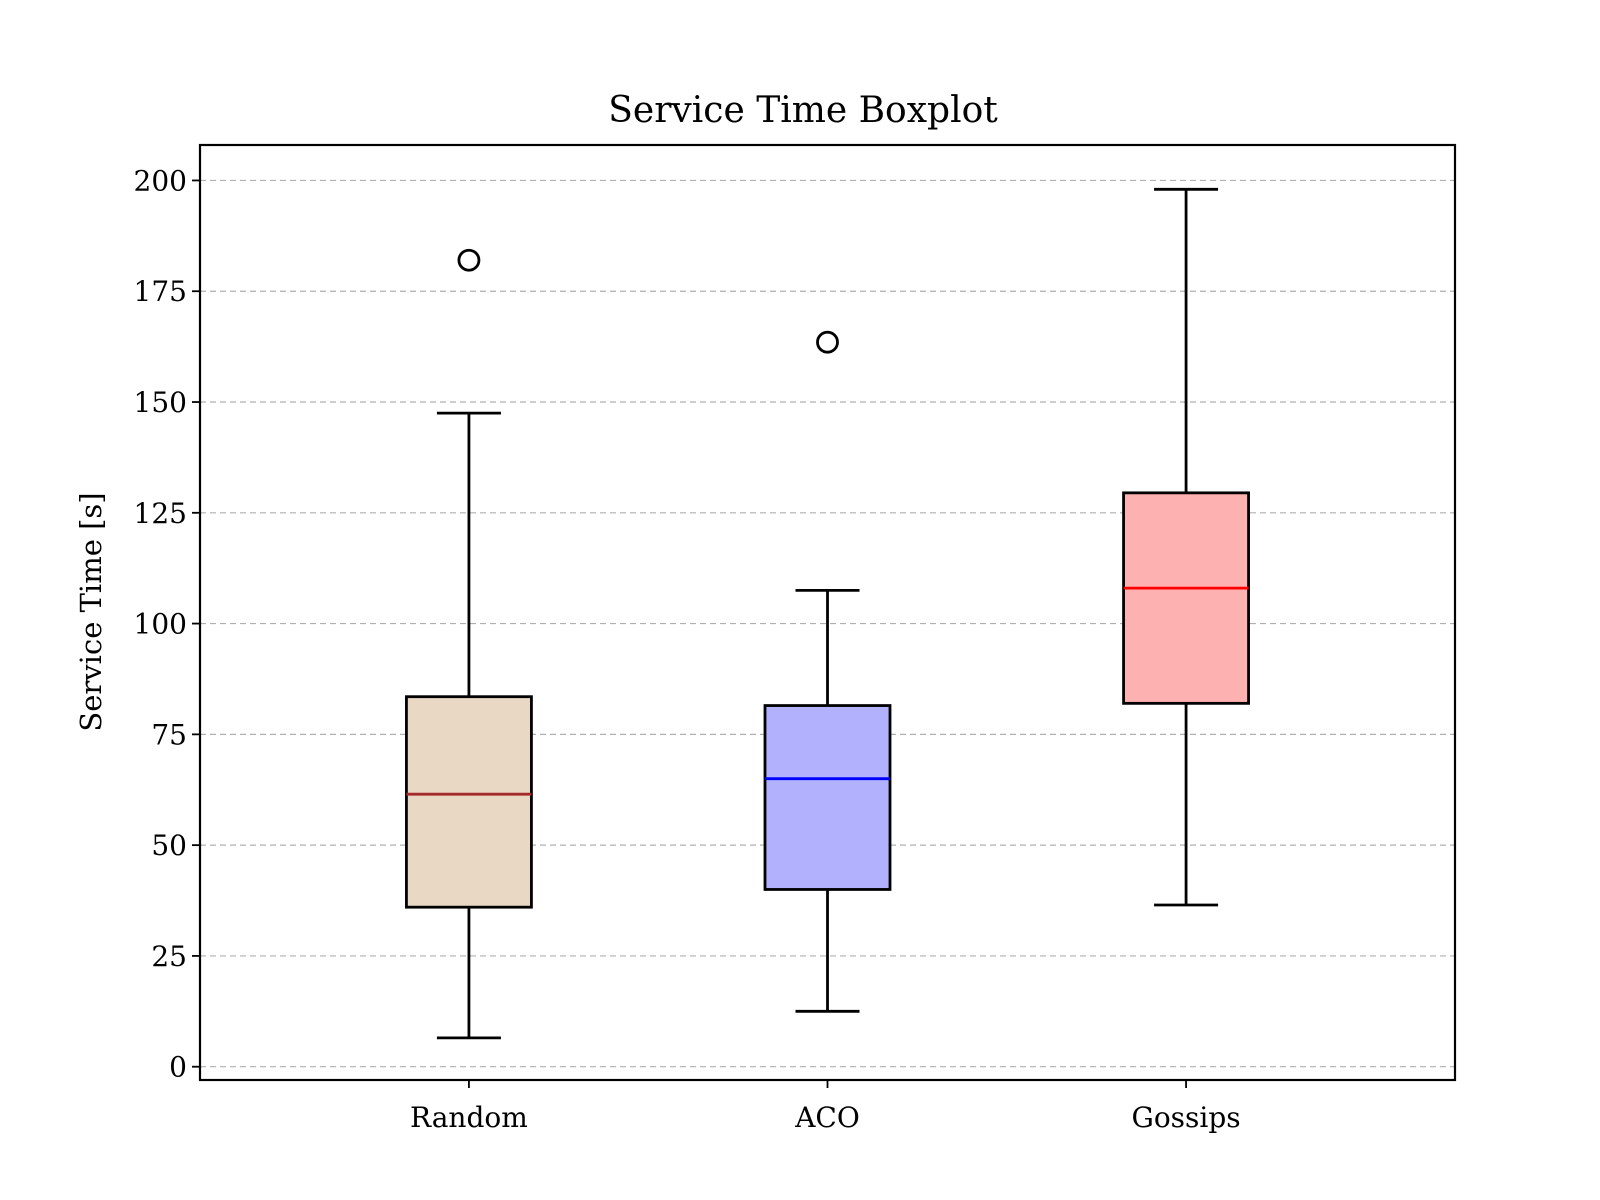 Image resolution: width=1600 pixels, height=1200 pixels. I want to click on box-aco, so click(827, 797).